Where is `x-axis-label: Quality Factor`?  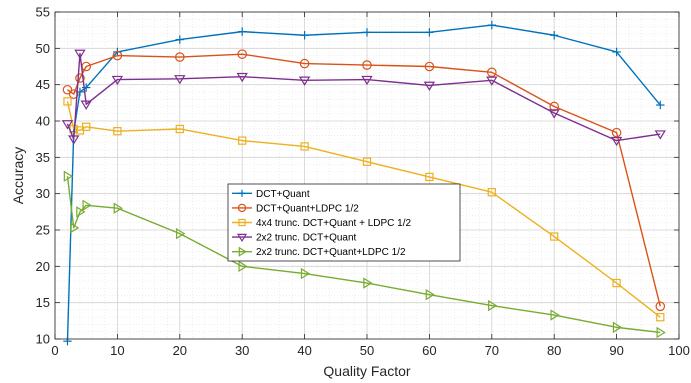
x-axis-label: Quality Factor is located at coordinates (366, 371).